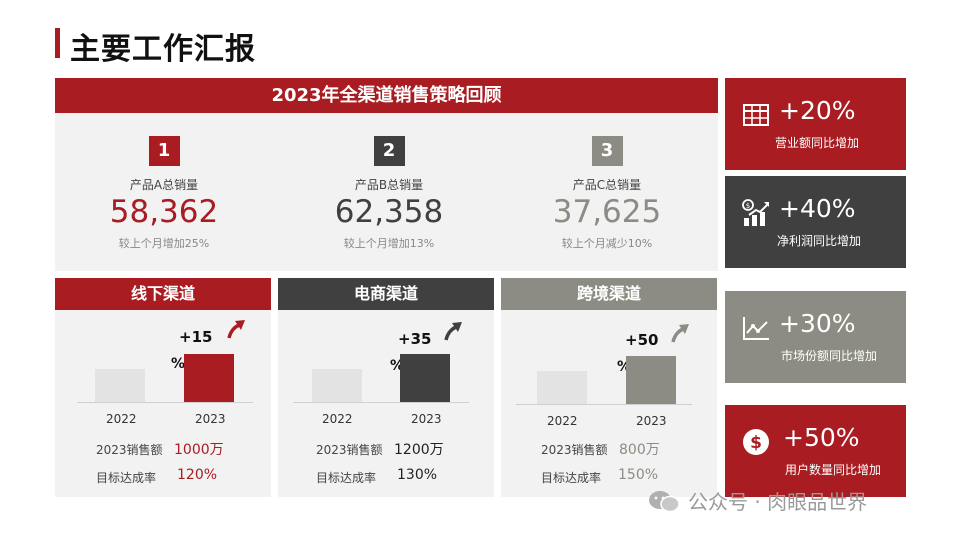  I want to click on product-label: 产品C总销量, so click(607, 185).